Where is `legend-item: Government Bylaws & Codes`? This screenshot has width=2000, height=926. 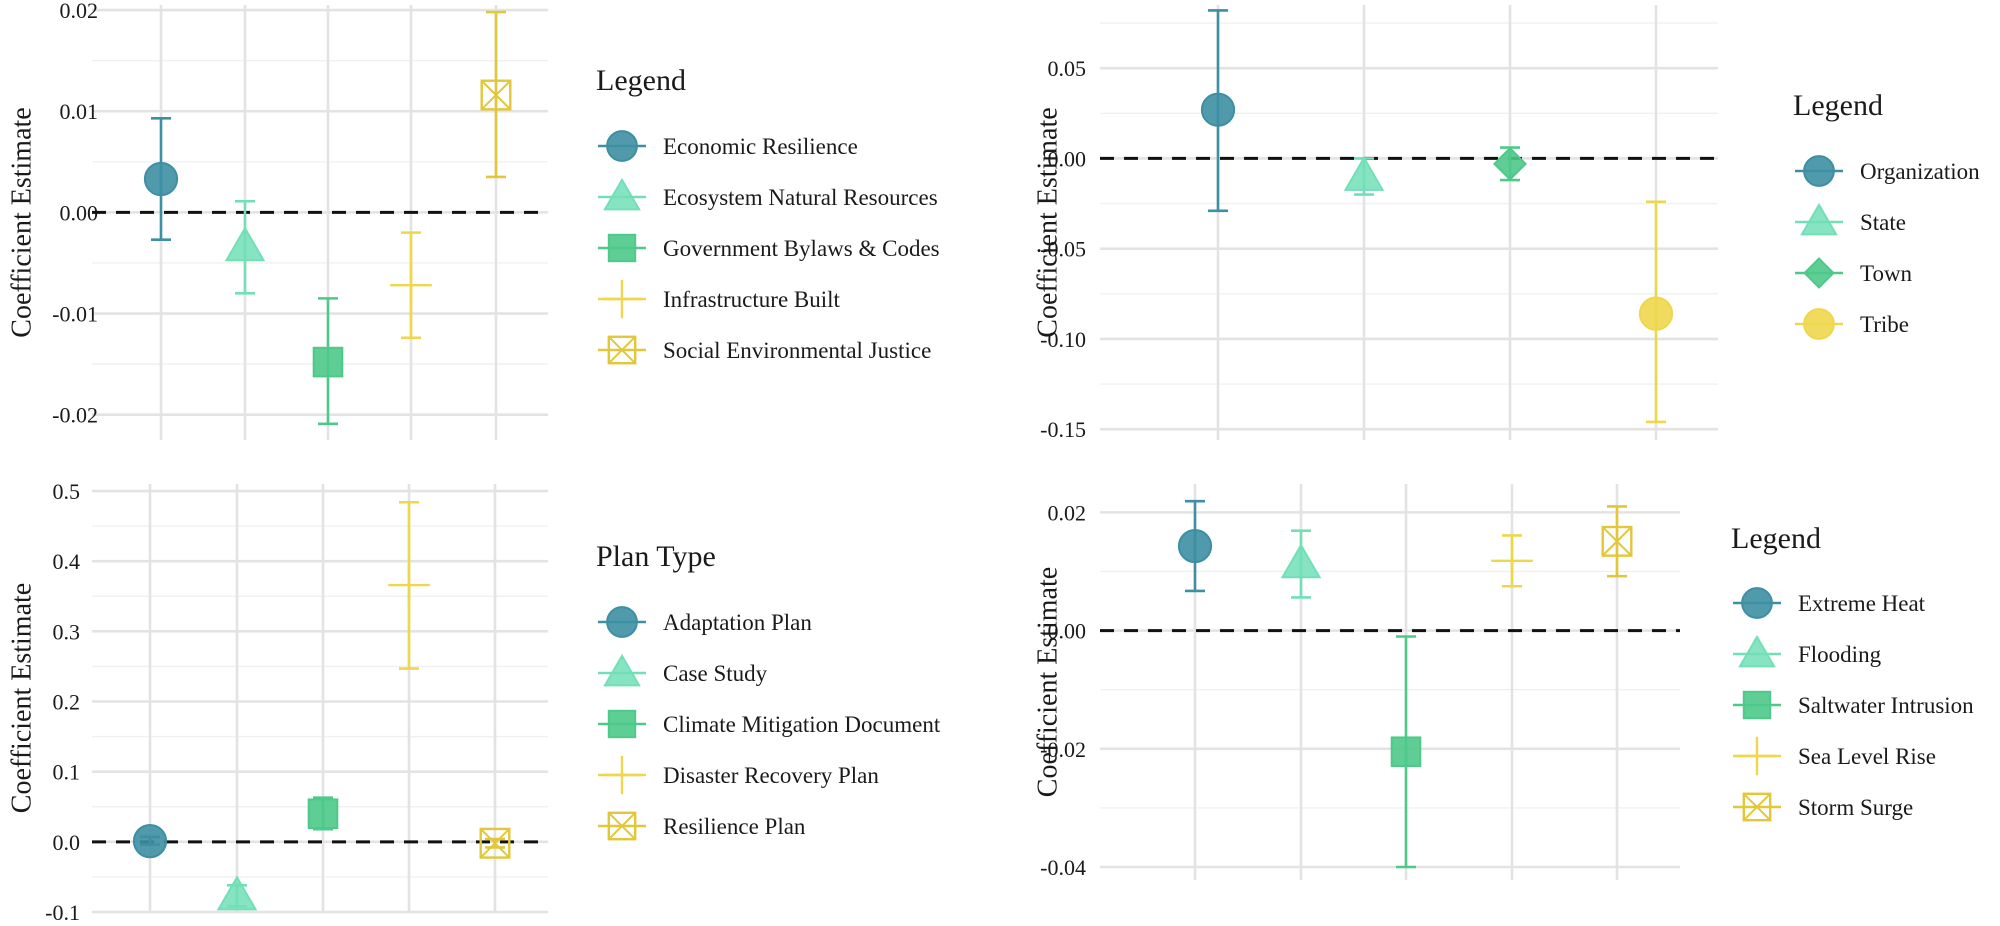 legend-item: Government Bylaws & Codes is located at coordinates (769, 248).